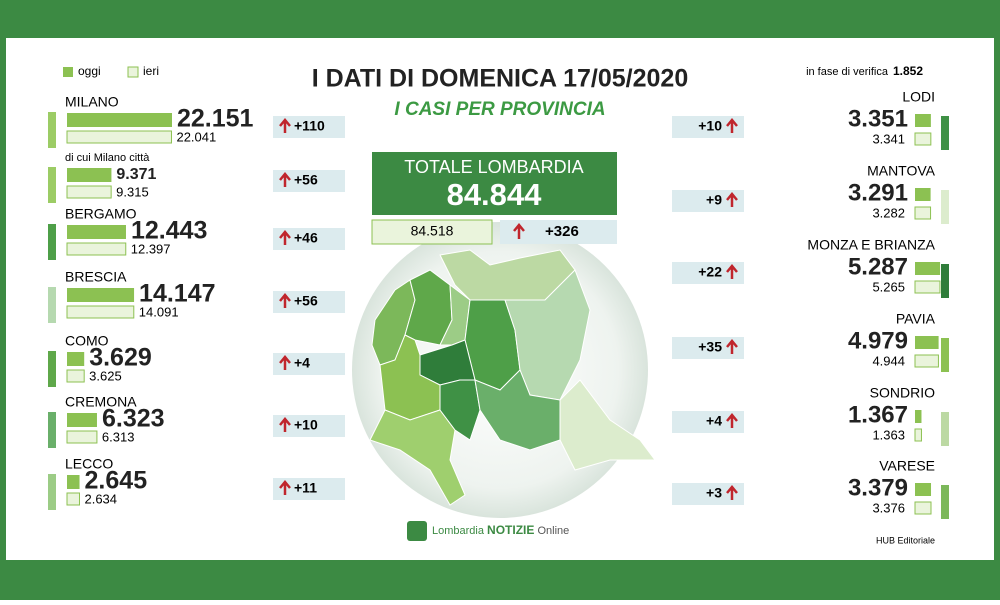 Image resolution: width=1000 pixels, height=605 pixels. I want to click on total-box, so click(494, 183).